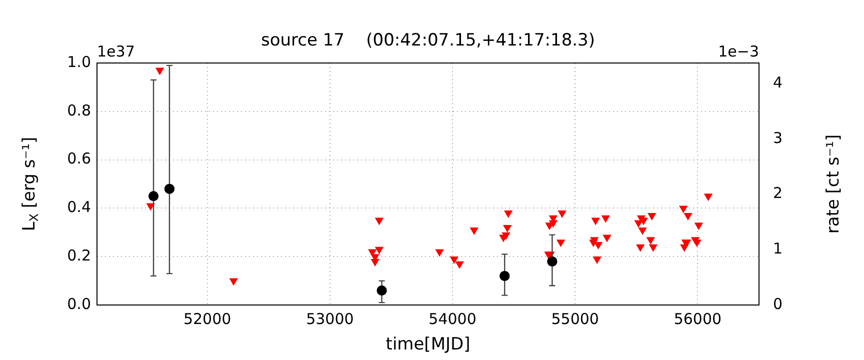 This screenshot has width=864, height=360. Describe the element at coordinates (833, 184) in the screenshot. I see `y2-axis-title: rate [ct s⁻¹]` at that location.